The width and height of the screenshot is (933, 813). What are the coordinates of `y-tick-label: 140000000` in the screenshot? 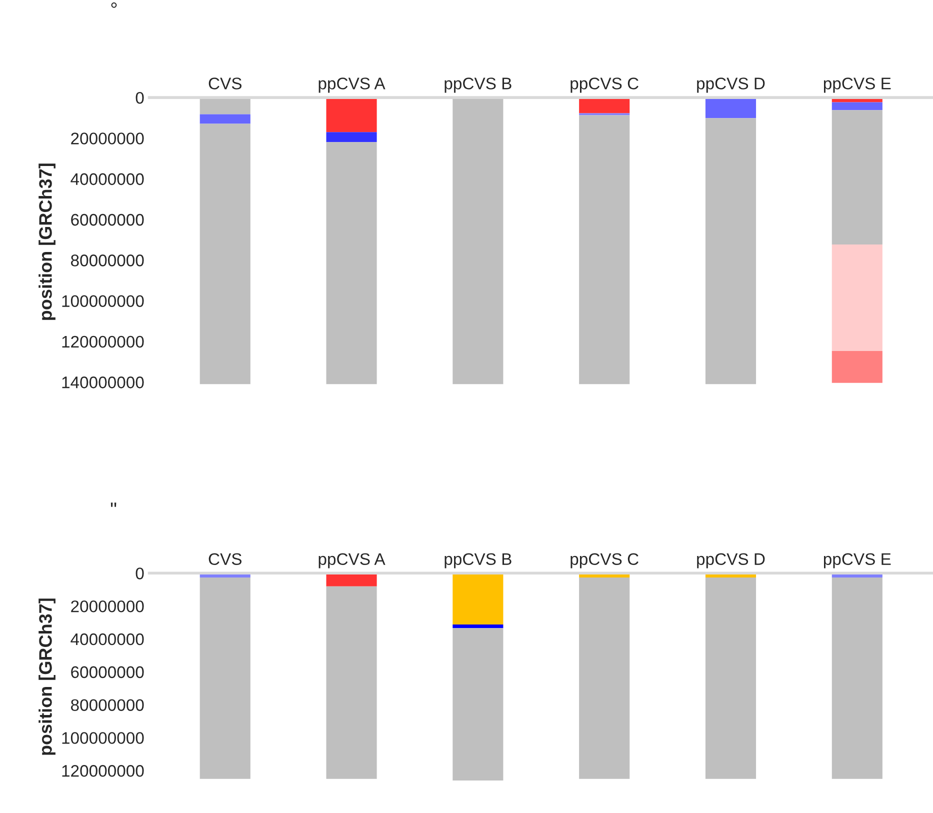 It's located at (103, 382).